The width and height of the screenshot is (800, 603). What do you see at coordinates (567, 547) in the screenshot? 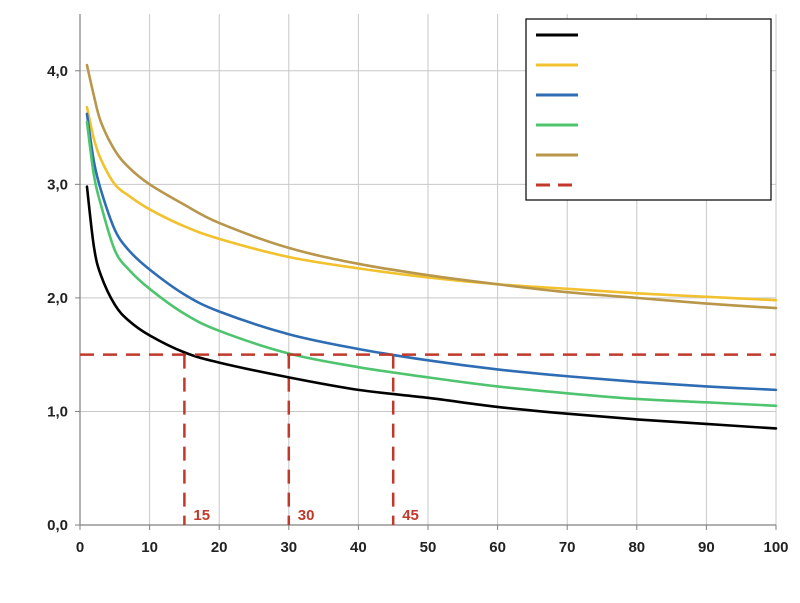
I see `x-tick-label: 70` at bounding box center [567, 547].